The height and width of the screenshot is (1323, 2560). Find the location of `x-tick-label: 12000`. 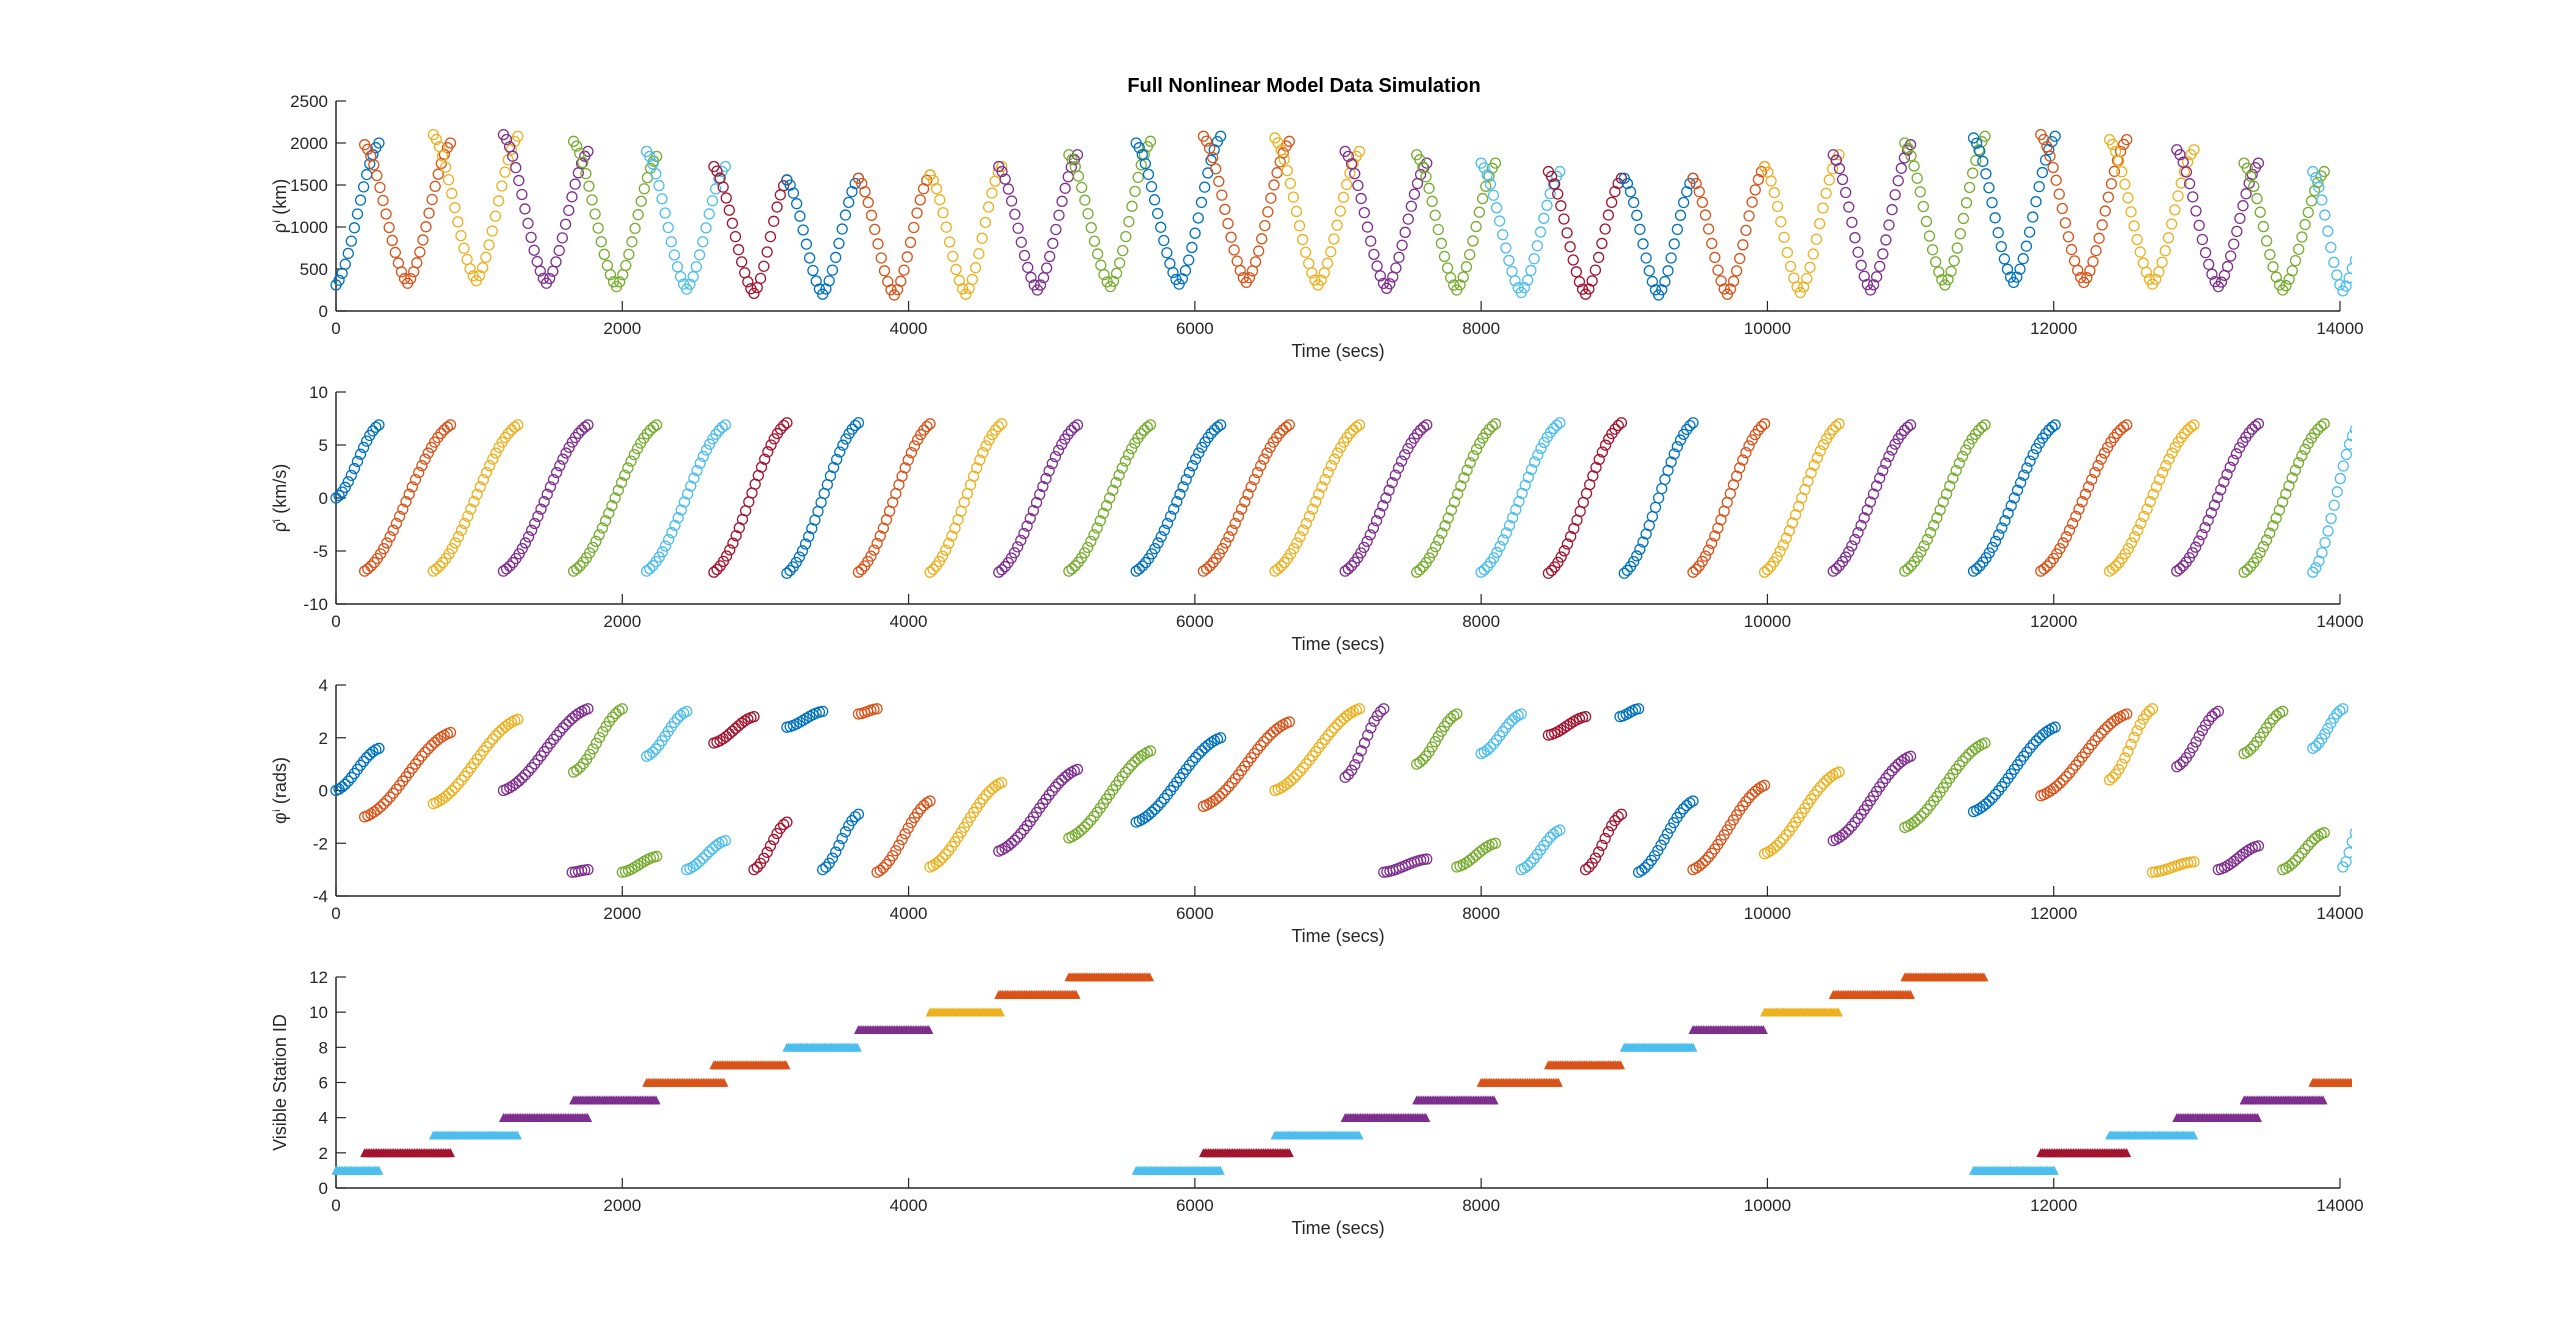

x-tick-label: 12000 is located at coordinates (2053, 913).